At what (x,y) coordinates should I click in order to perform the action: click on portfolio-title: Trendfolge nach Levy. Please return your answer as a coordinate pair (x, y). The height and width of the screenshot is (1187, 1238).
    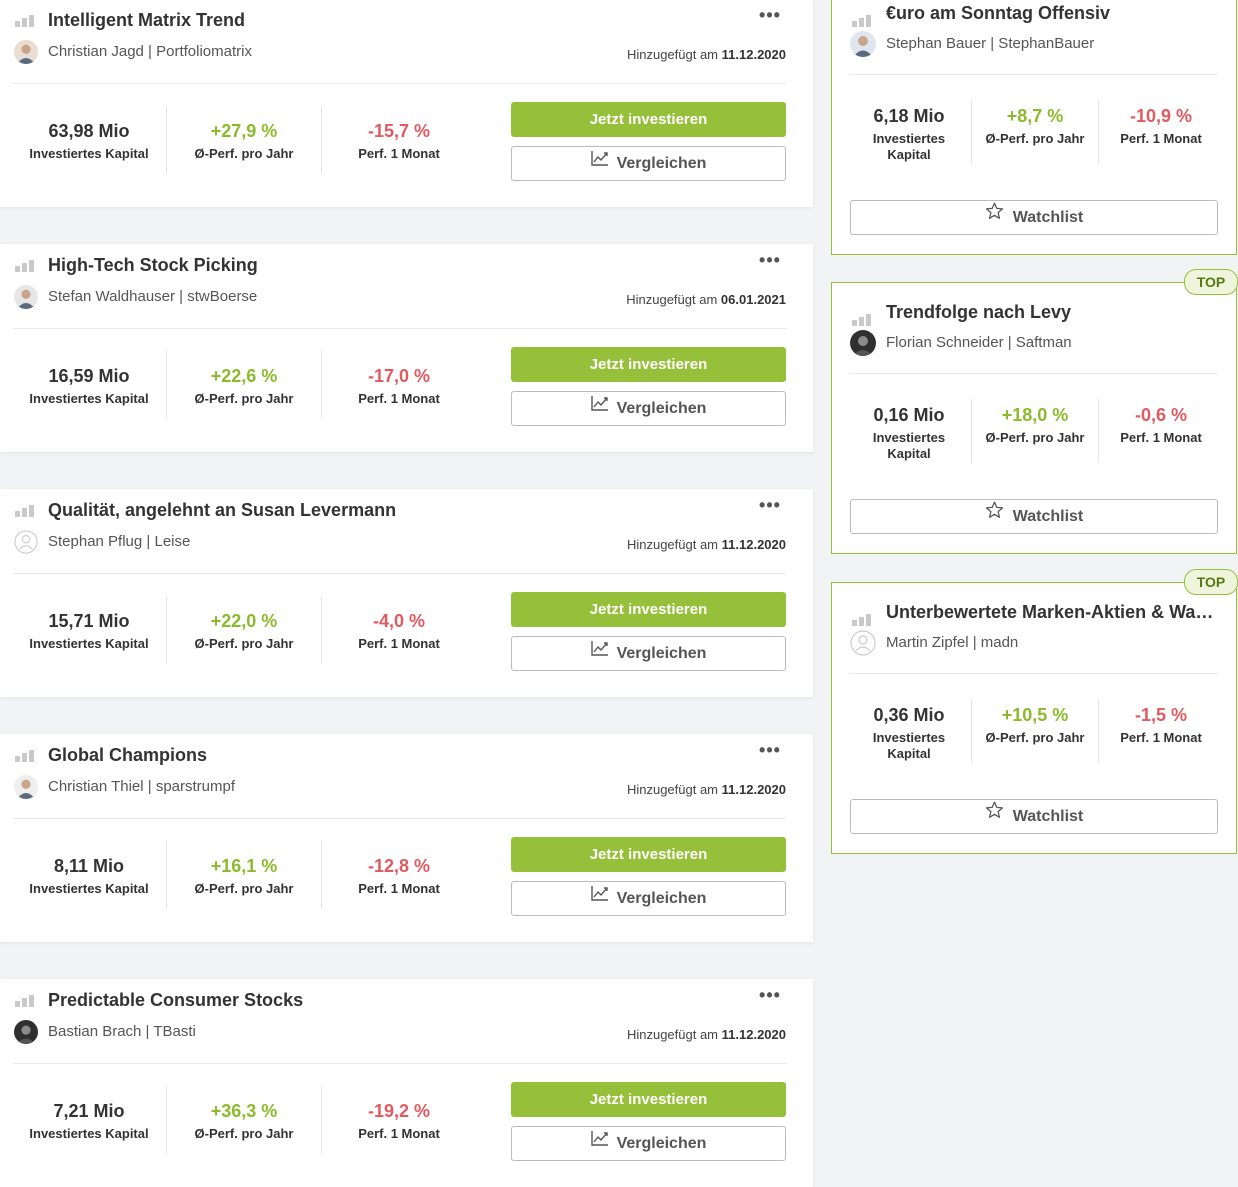
    Looking at the image, I should click on (979, 312).